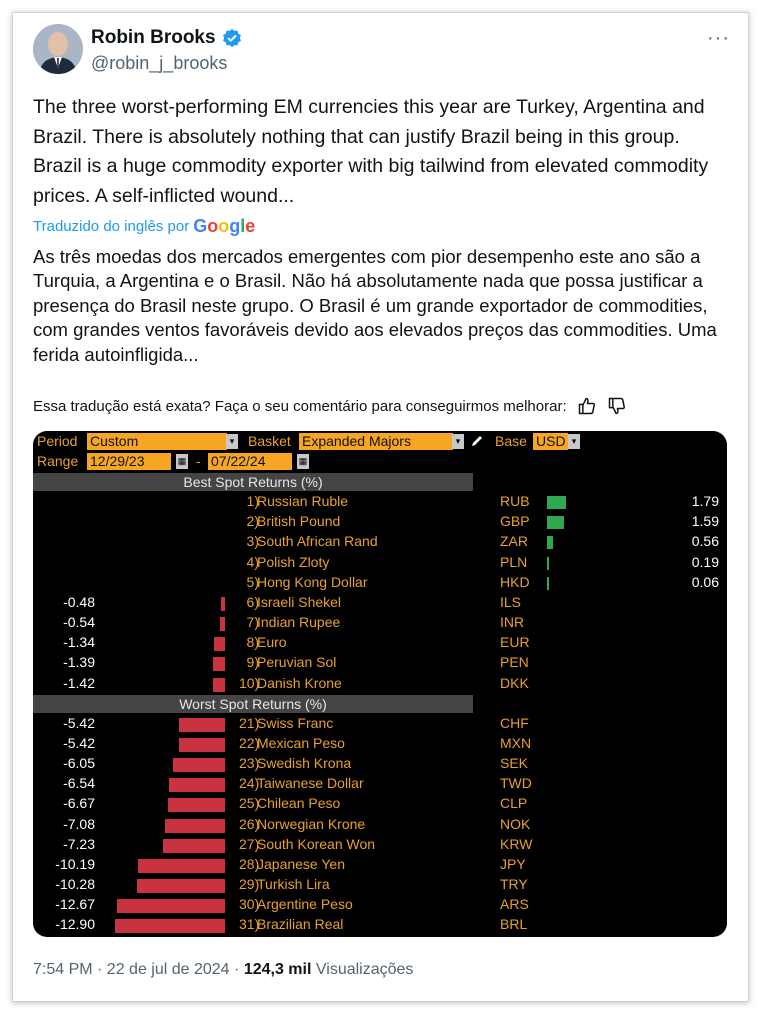 The image size is (764, 1024). Describe the element at coordinates (232, 441) in the screenshot. I see `period-dropdown-icon: ▾` at that location.